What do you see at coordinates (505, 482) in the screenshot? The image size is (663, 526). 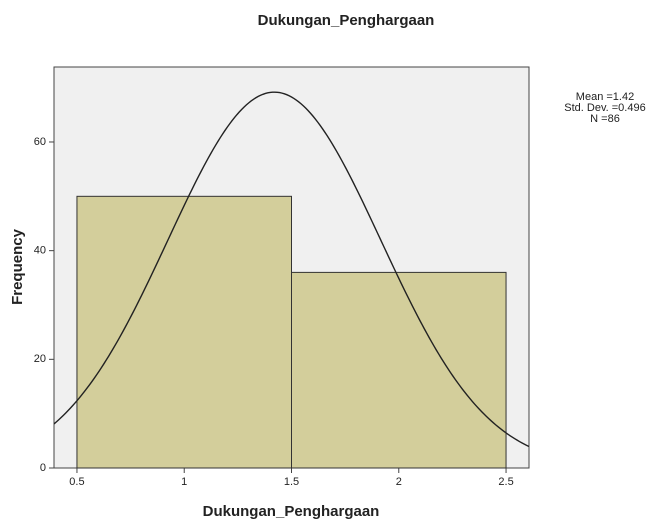 I see `x-tick-label: 2.5` at bounding box center [505, 482].